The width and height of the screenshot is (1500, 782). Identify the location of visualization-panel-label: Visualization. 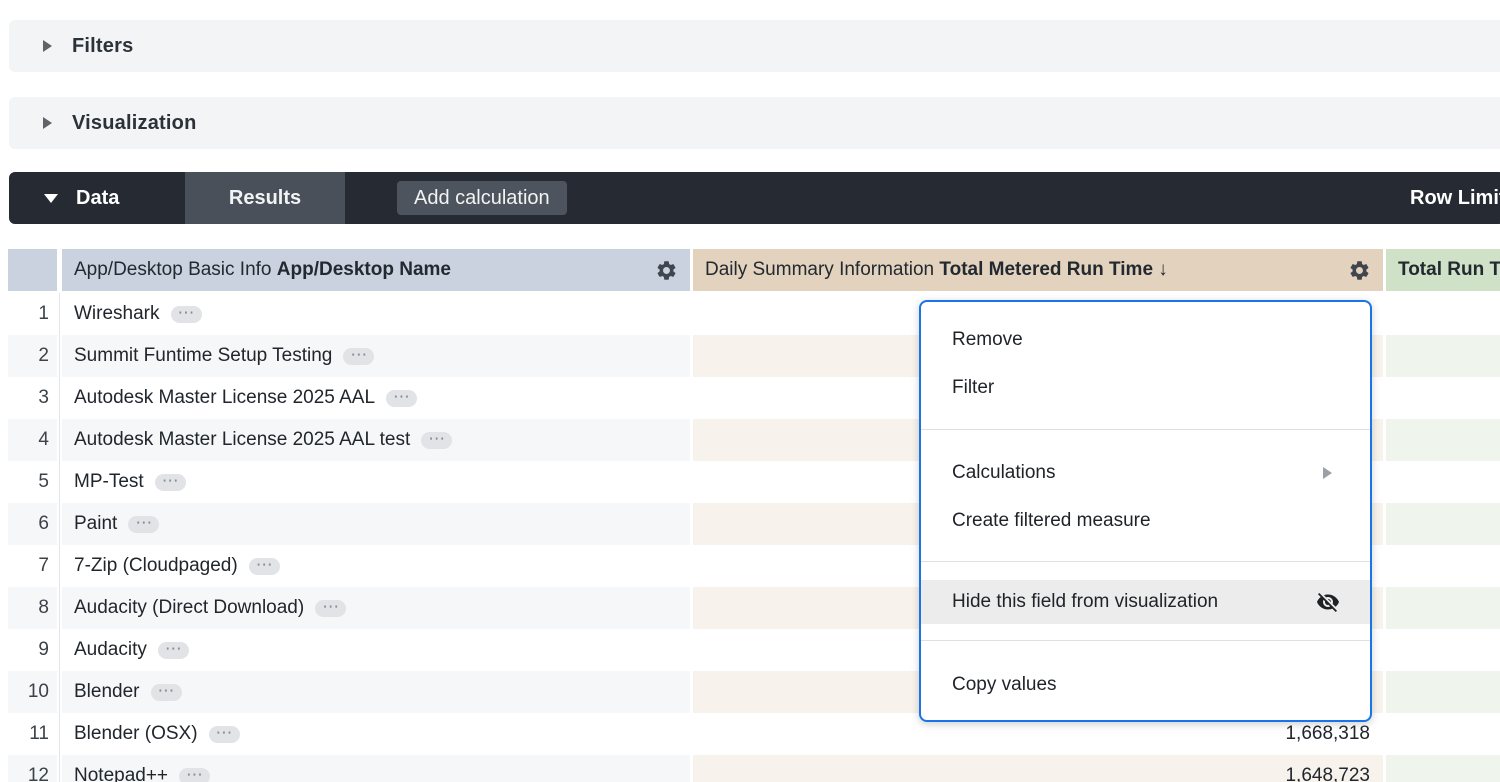
(134, 122).